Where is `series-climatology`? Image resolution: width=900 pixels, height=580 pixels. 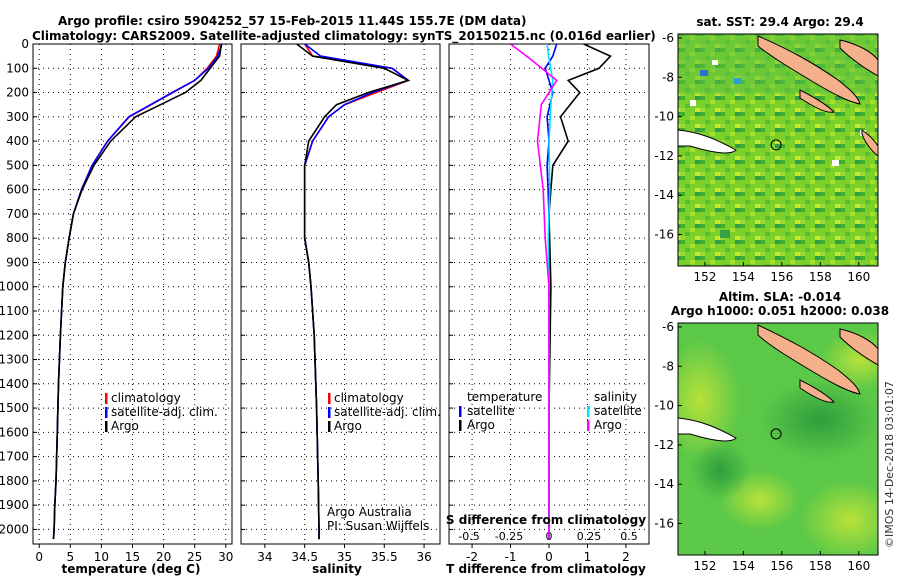
series-climatology is located at coordinates (356, 292).